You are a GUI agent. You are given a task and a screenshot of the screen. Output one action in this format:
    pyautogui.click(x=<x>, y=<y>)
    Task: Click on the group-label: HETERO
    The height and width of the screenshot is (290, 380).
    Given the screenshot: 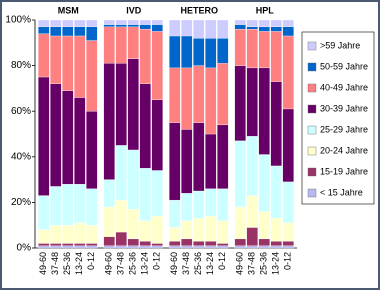 What is the action you would take?
    pyautogui.click(x=199, y=10)
    